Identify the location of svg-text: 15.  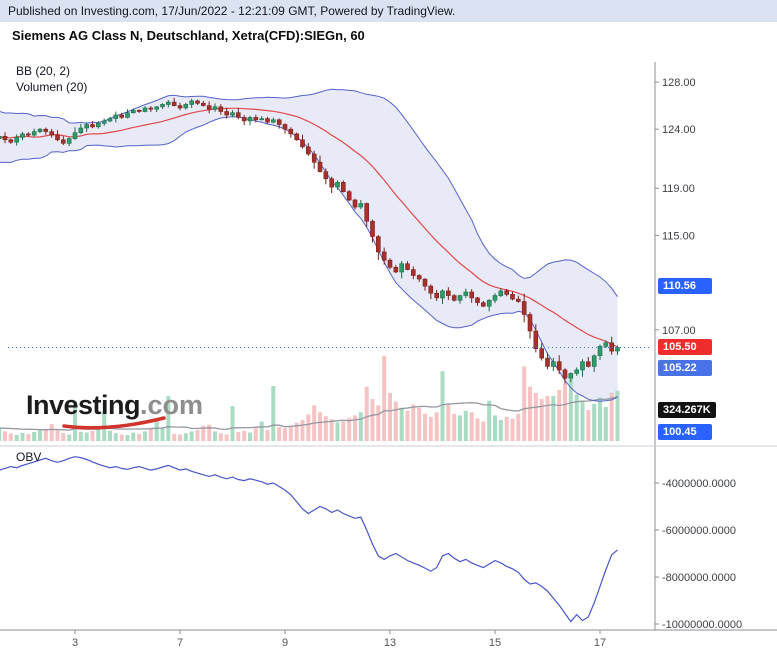
(495, 643).